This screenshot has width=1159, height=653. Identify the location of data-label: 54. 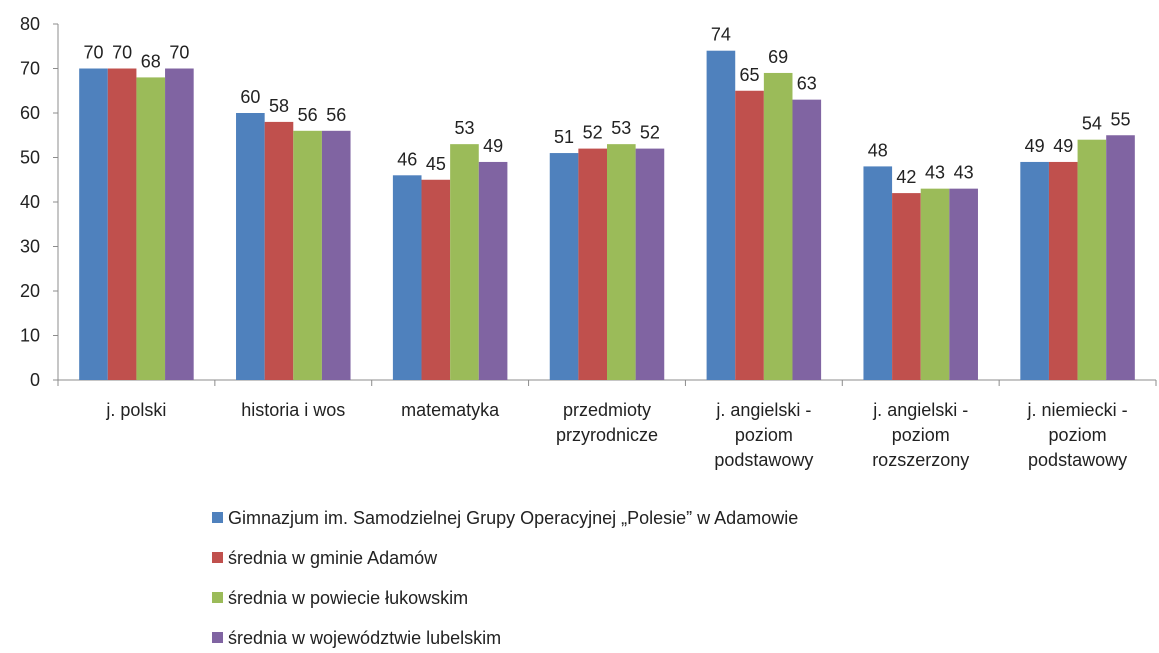
(1092, 124).